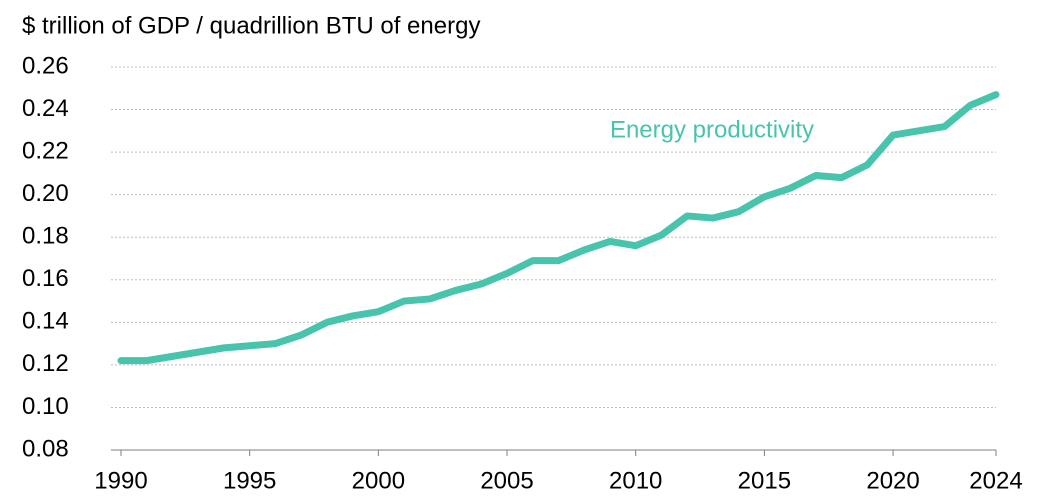 The image size is (1041, 502). I want to click on series-label: Energy productivity, so click(712, 129).